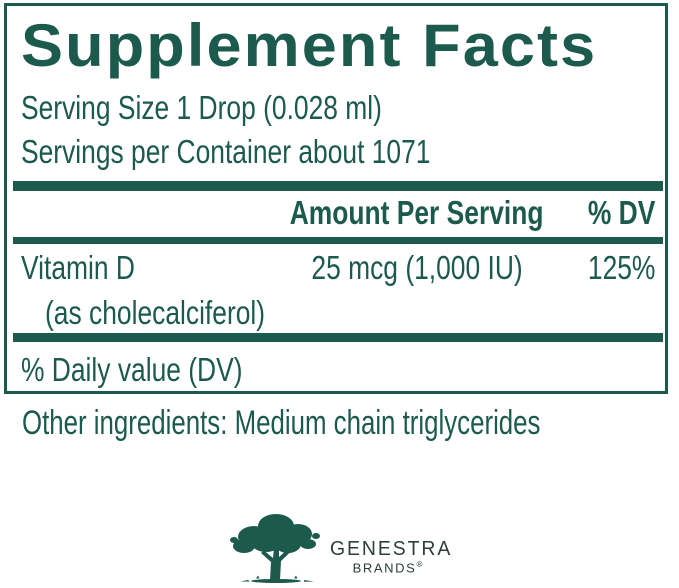  I want to click on divider-thick-top, so click(338, 186).